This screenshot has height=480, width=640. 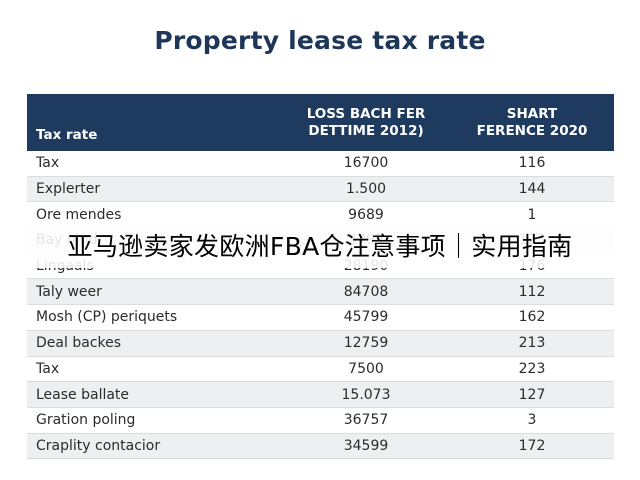 I want to click on shart-value-cell: 162, so click(x=532, y=317).